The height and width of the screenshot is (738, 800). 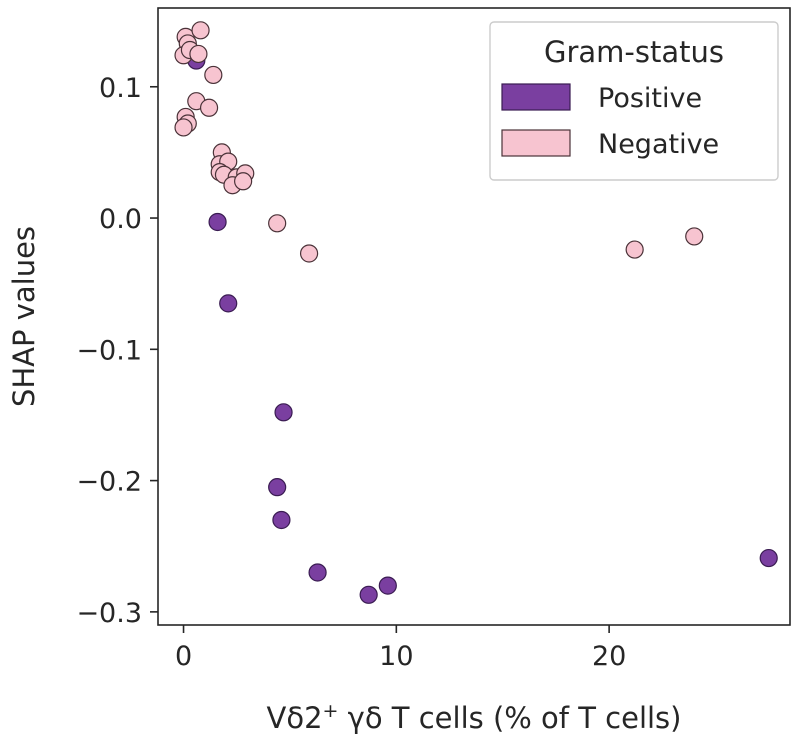 What do you see at coordinates (658, 144) in the screenshot?
I see `legend-label-negative: Negative` at bounding box center [658, 144].